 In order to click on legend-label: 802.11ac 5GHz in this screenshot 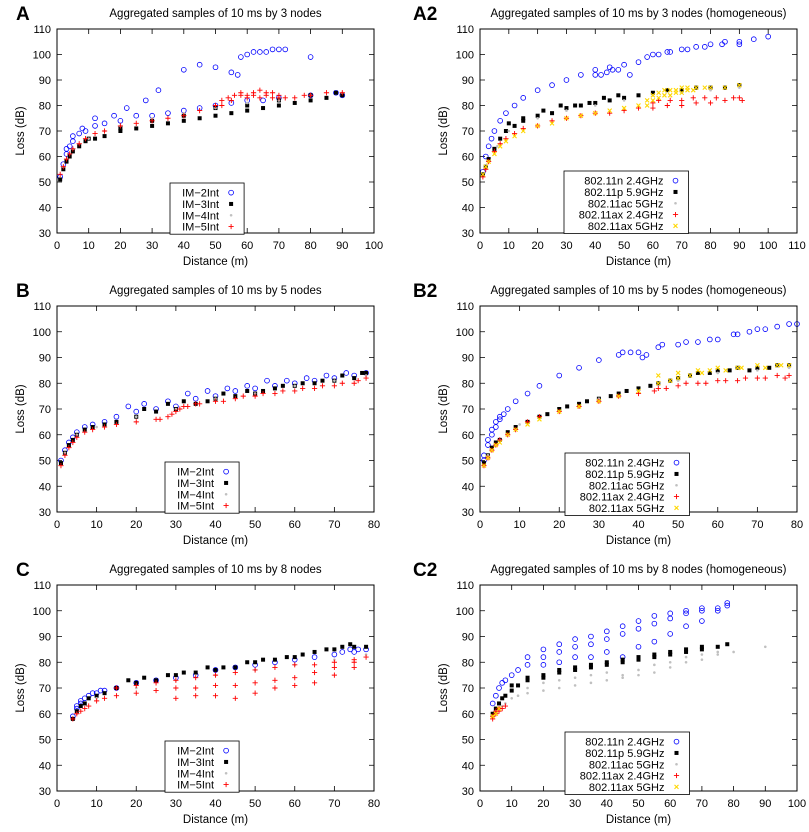, I will do `click(627, 765)`.